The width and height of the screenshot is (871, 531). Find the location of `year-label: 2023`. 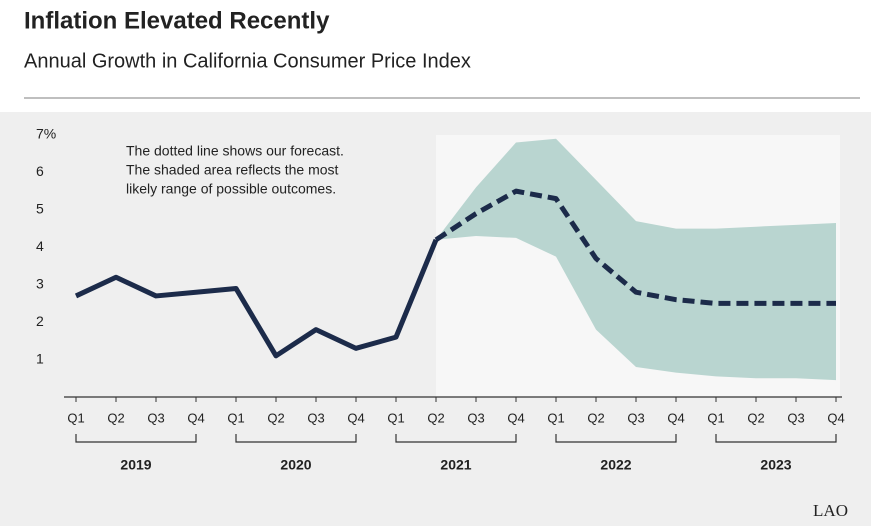

year-label: 2023 is located at coordinates (775, 465).